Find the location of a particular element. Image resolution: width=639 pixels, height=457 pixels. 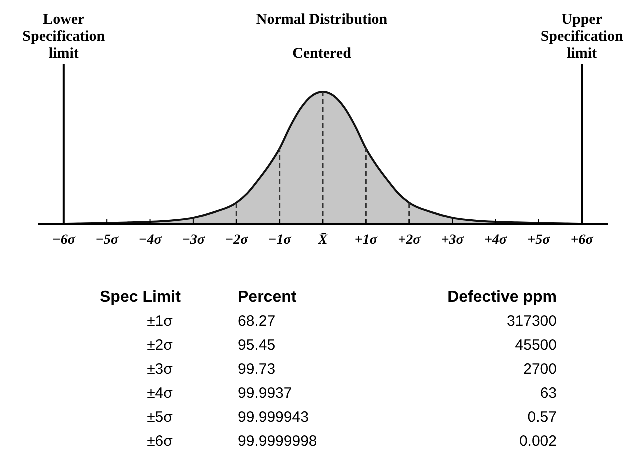

text: 2700 is located at coordinates (540, 369).